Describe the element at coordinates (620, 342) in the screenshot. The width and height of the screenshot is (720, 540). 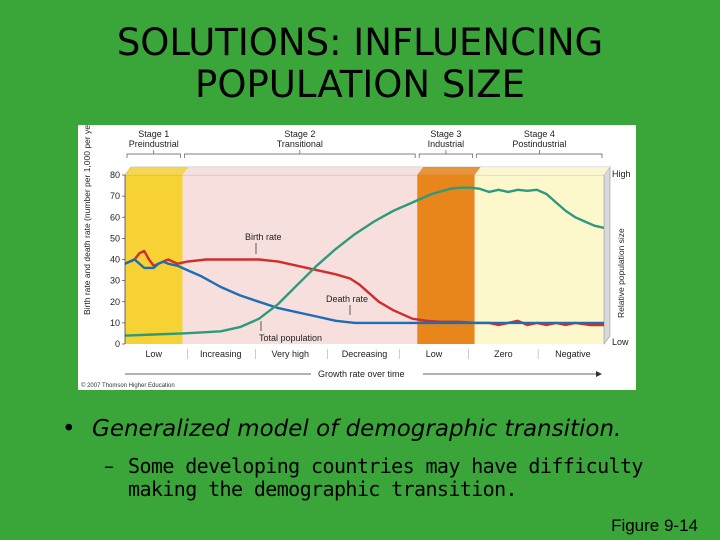
I see `right-axis-low: Low` at that location.